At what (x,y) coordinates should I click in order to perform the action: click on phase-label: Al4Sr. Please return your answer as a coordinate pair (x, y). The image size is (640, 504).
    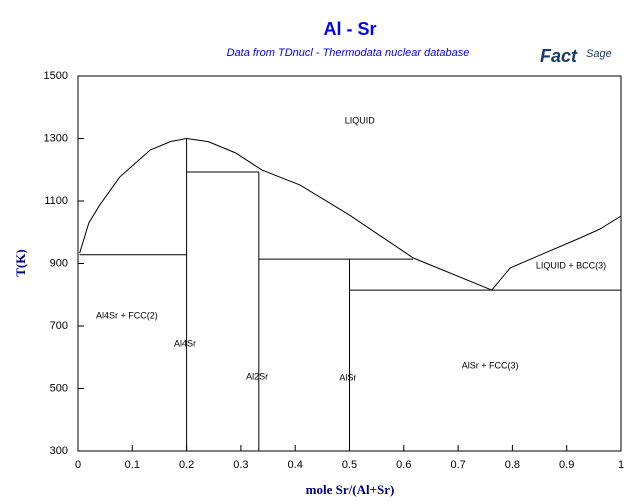
    Looking at the image, I should click on (185, 344).